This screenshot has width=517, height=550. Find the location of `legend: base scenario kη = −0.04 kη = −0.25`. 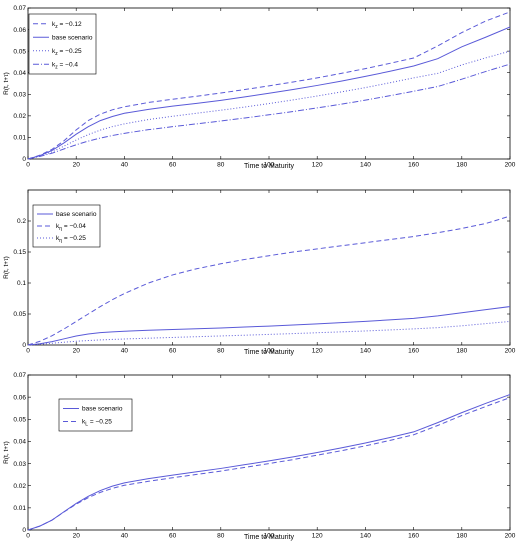

legend: base scenario kη = −0.04 kη = −0.25 is located at coordinates (66, 226).